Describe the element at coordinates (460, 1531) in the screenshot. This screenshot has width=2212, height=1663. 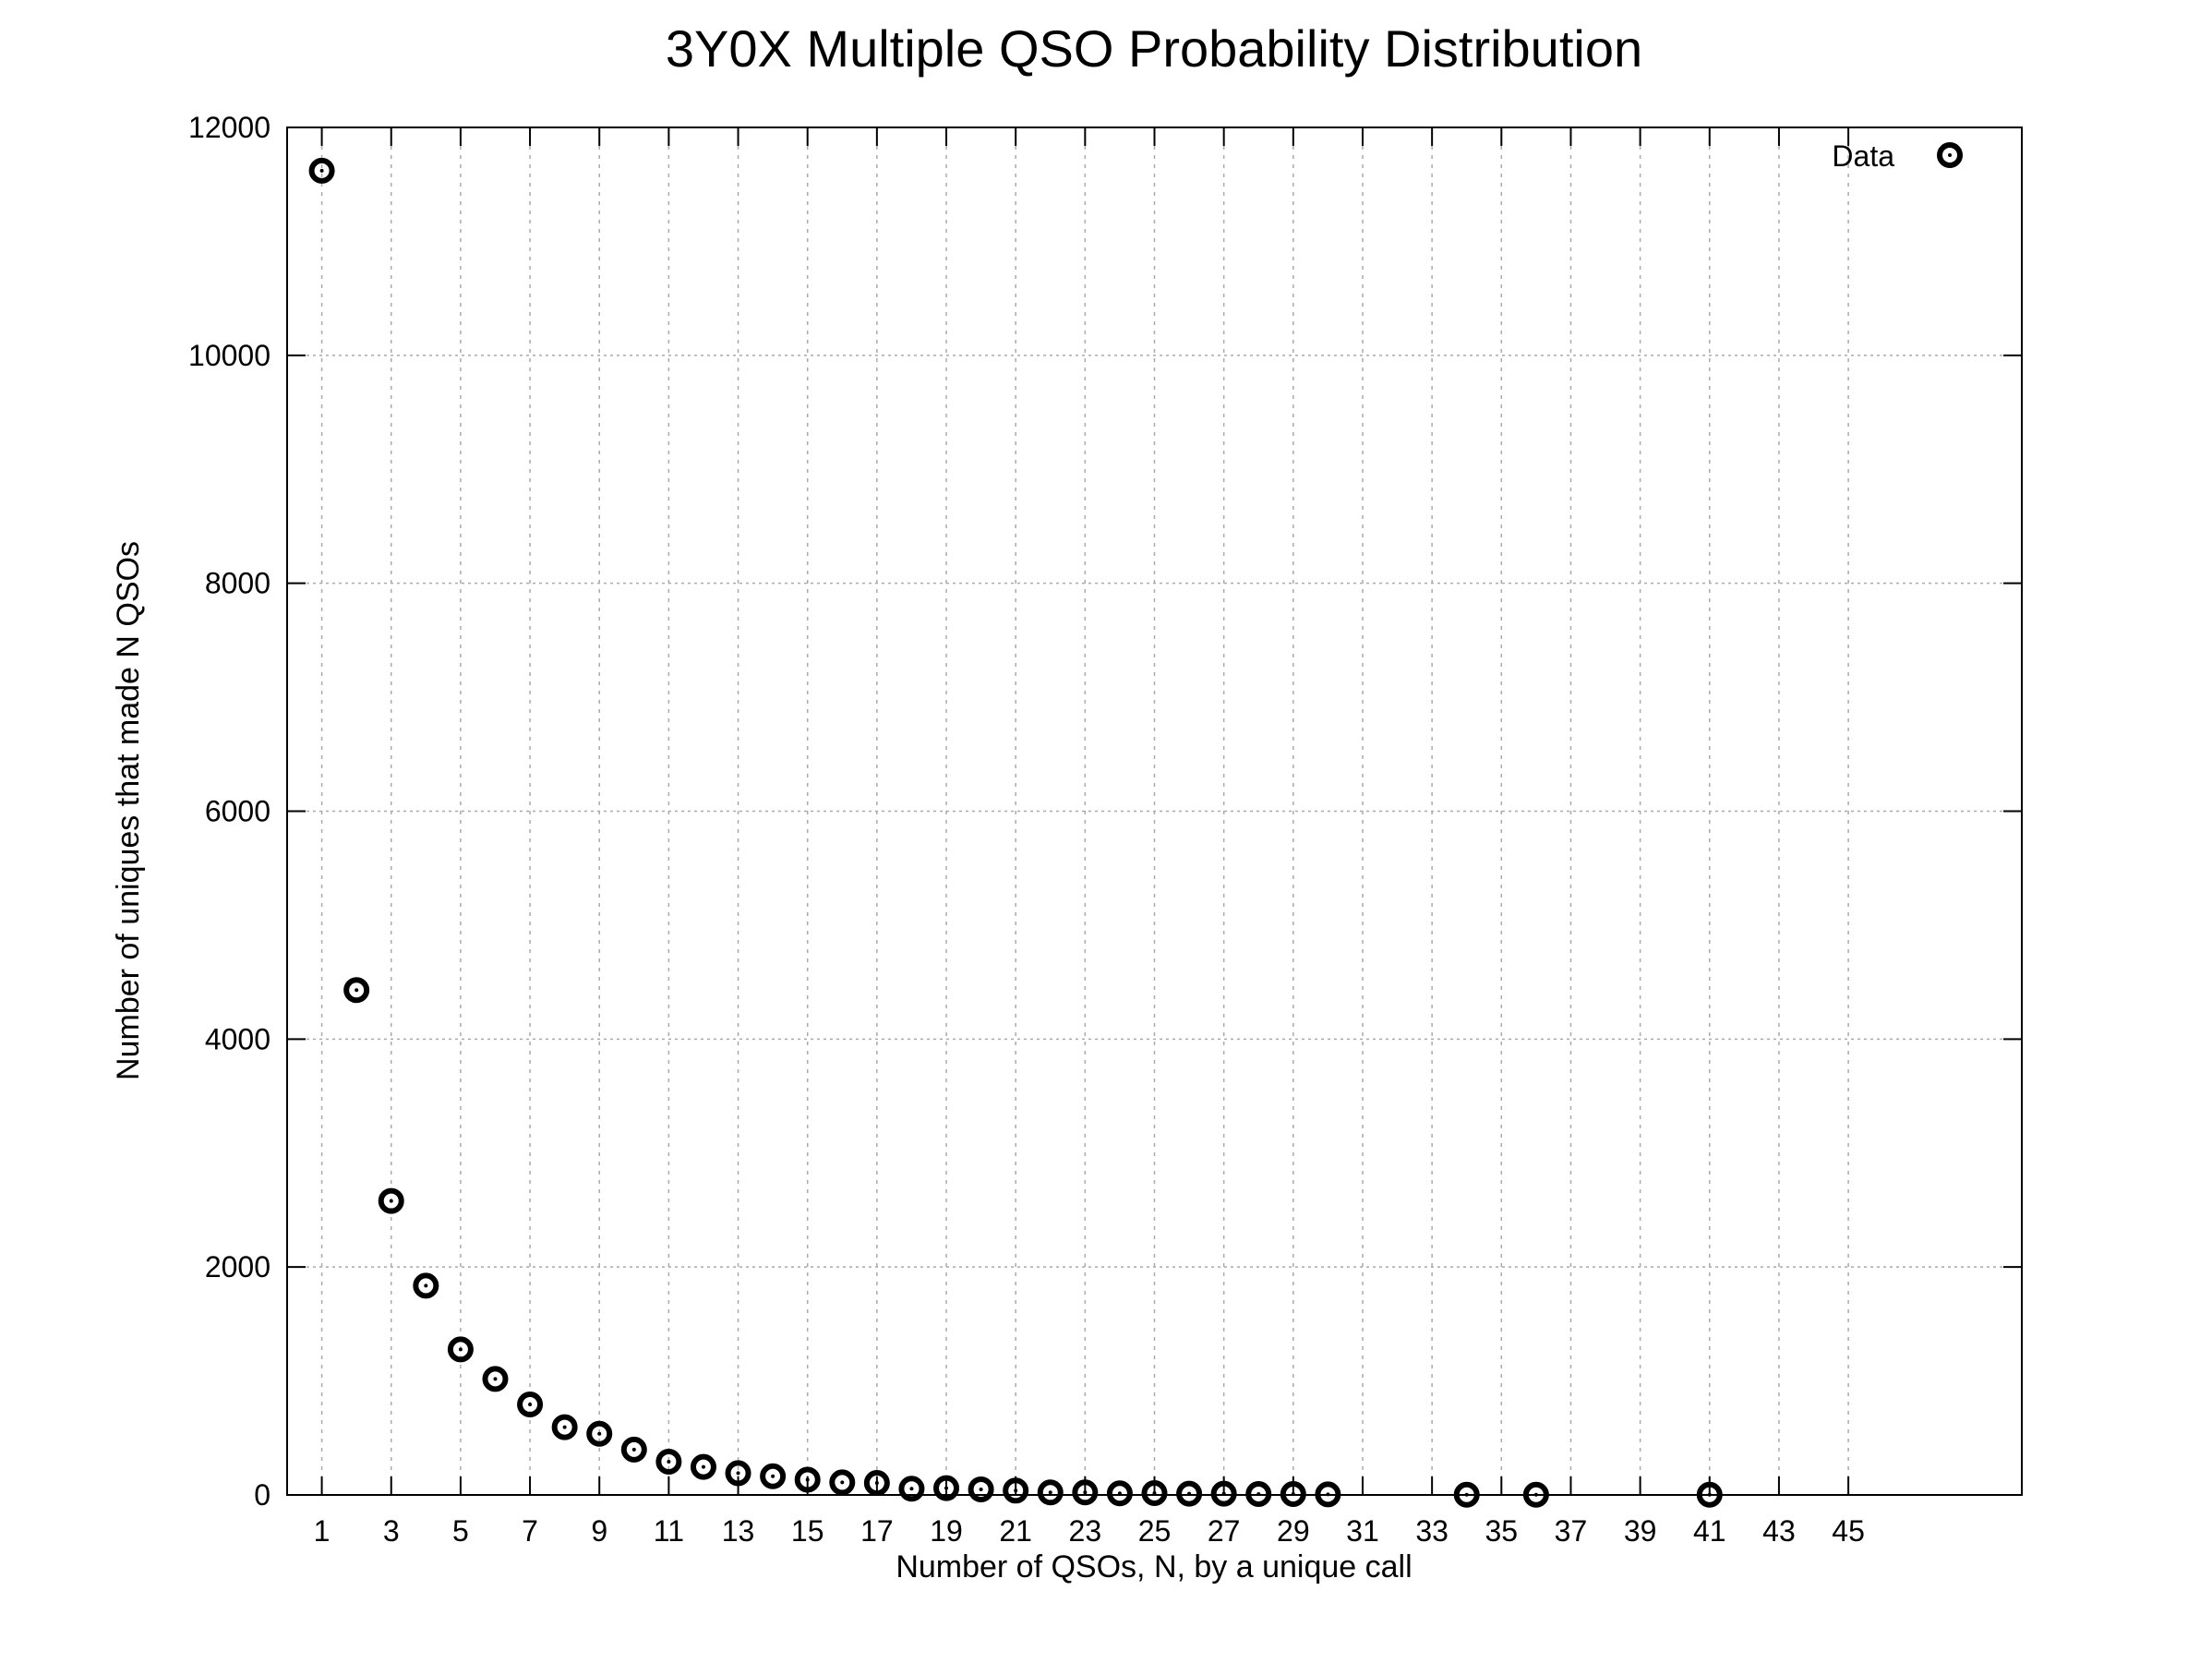
I see `x-tick-label: 5` at that location.